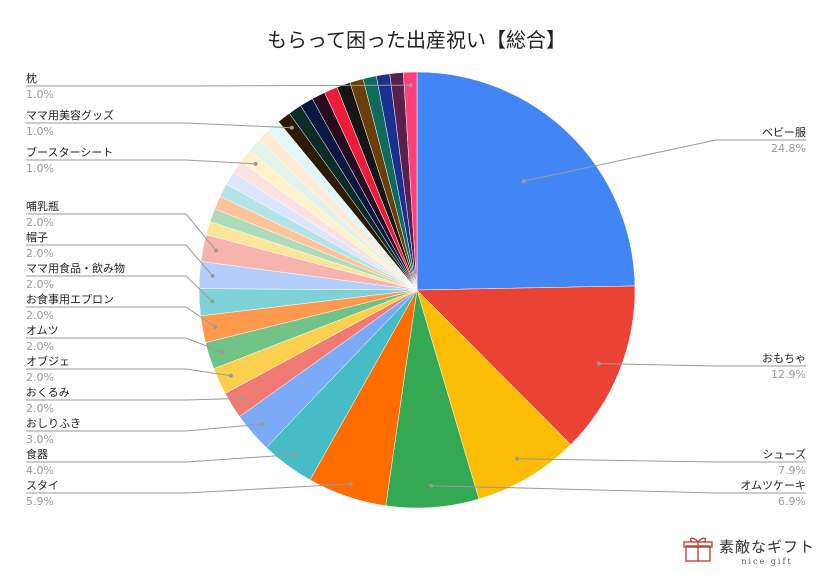 This screenshot has width=833, height=580. What do you see at coordinates (42, 485) in the screenshot?
I see `slice-label: スタイ` at bounding box center [42, 485].